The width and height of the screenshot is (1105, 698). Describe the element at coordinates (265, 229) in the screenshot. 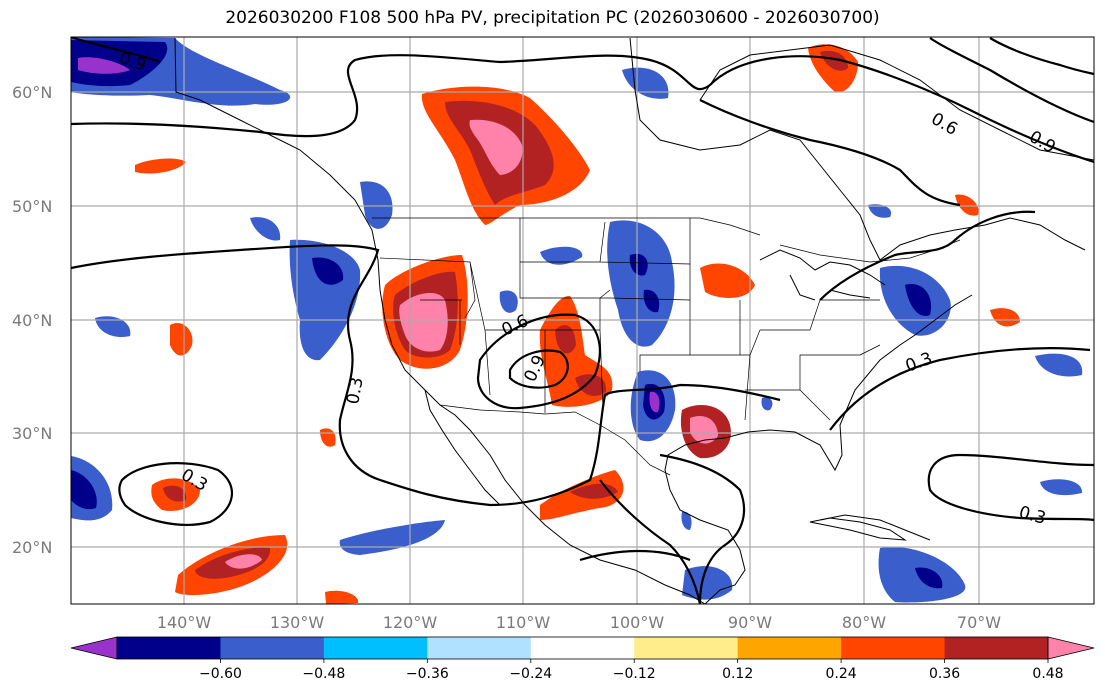

I see `anomaly-offshore-small` at that location.